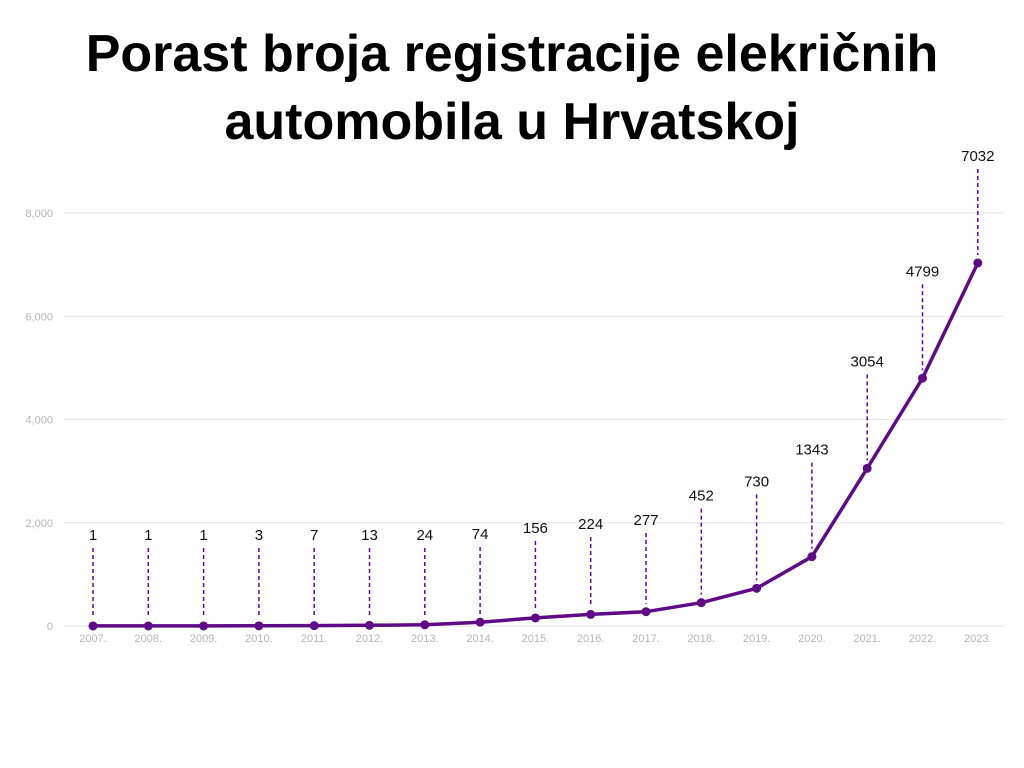 The width and height of the screenshot is (1024, 768). What do you see at coordinates (811, 450) in the screenshot?
I see `data-label: 1343` at bounding box center [811, 450].